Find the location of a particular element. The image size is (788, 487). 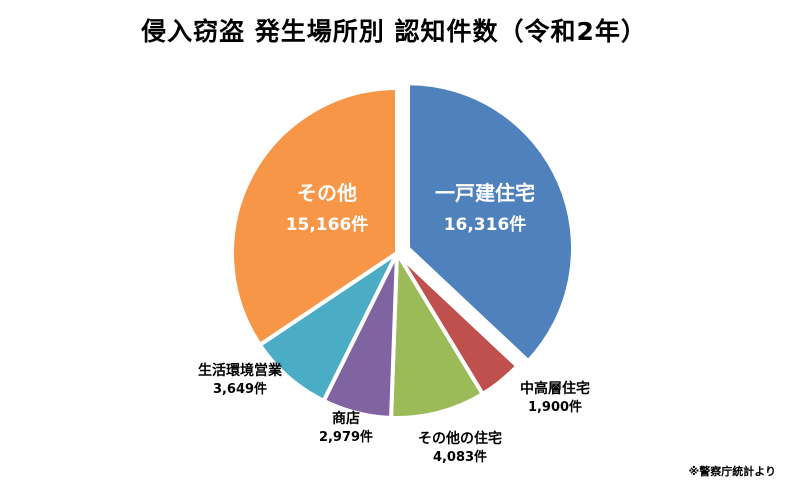

slice-2-label: 中高層住宅 is located at coordinates (555, 388).